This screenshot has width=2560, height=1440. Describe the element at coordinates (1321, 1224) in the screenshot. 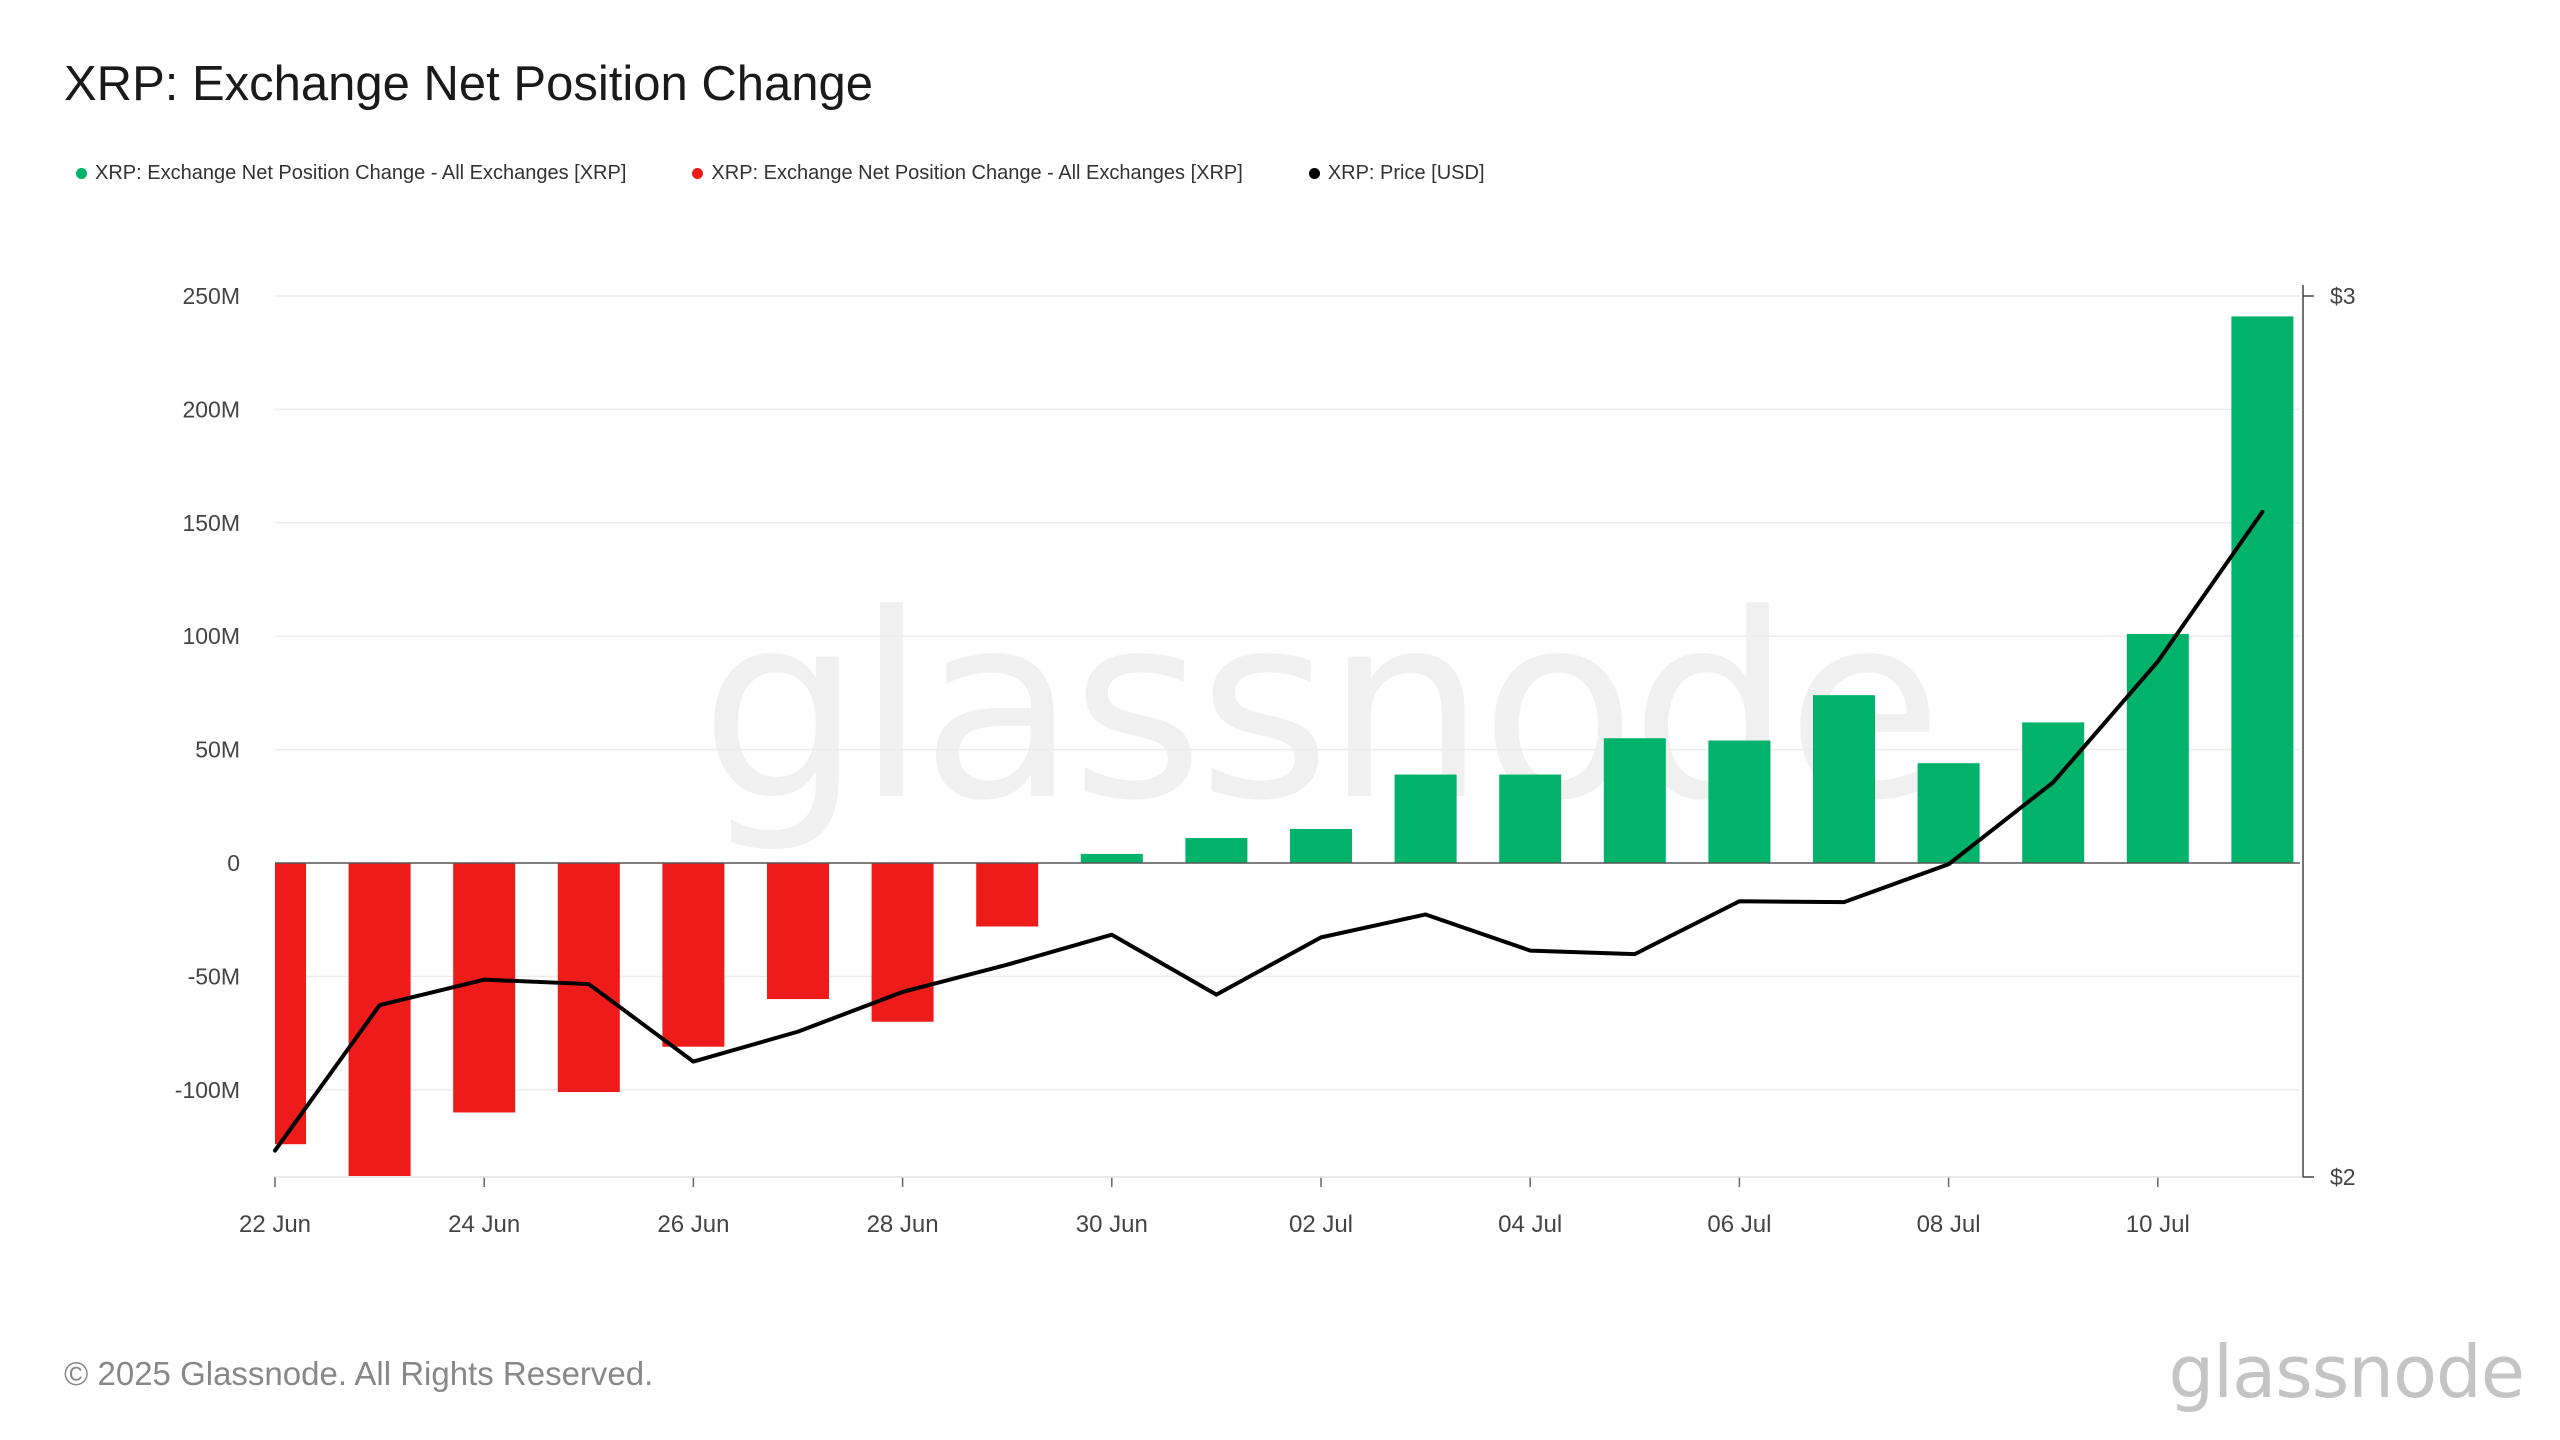

I see `x-tick-label: 02 Jul` at that location.